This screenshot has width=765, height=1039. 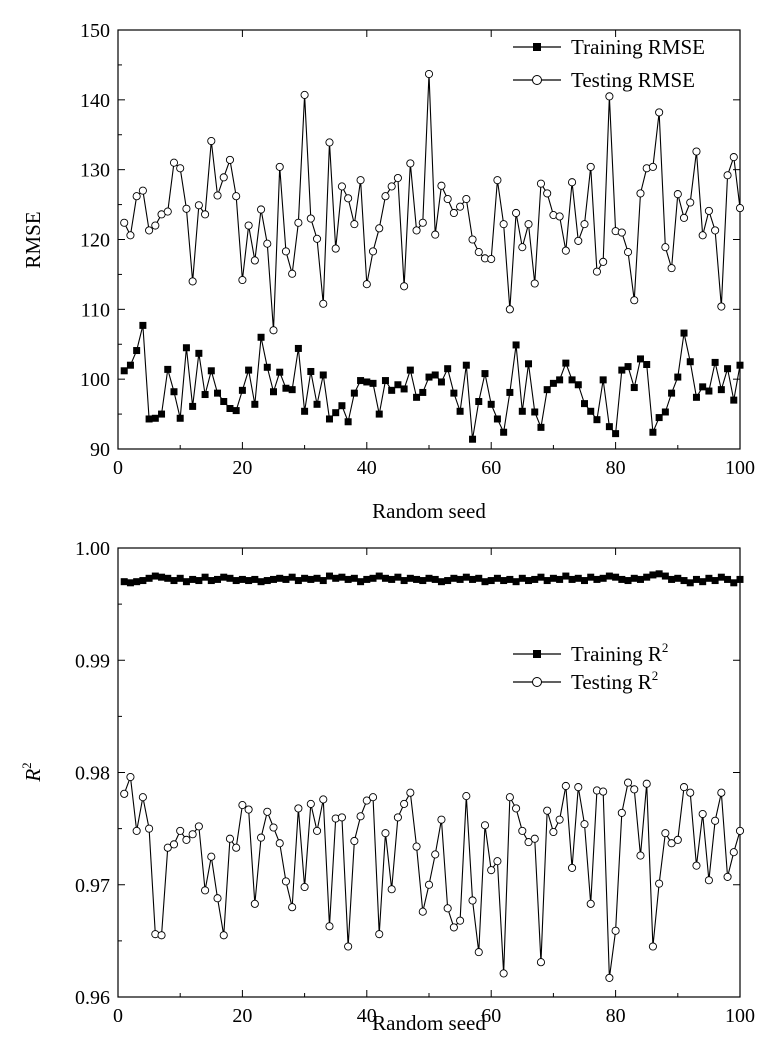 What do you see at coordinates (429, 1023) in the screenshot?
I see `r2-x-axis-title: Random seed` at bounding box center [429, 1023].